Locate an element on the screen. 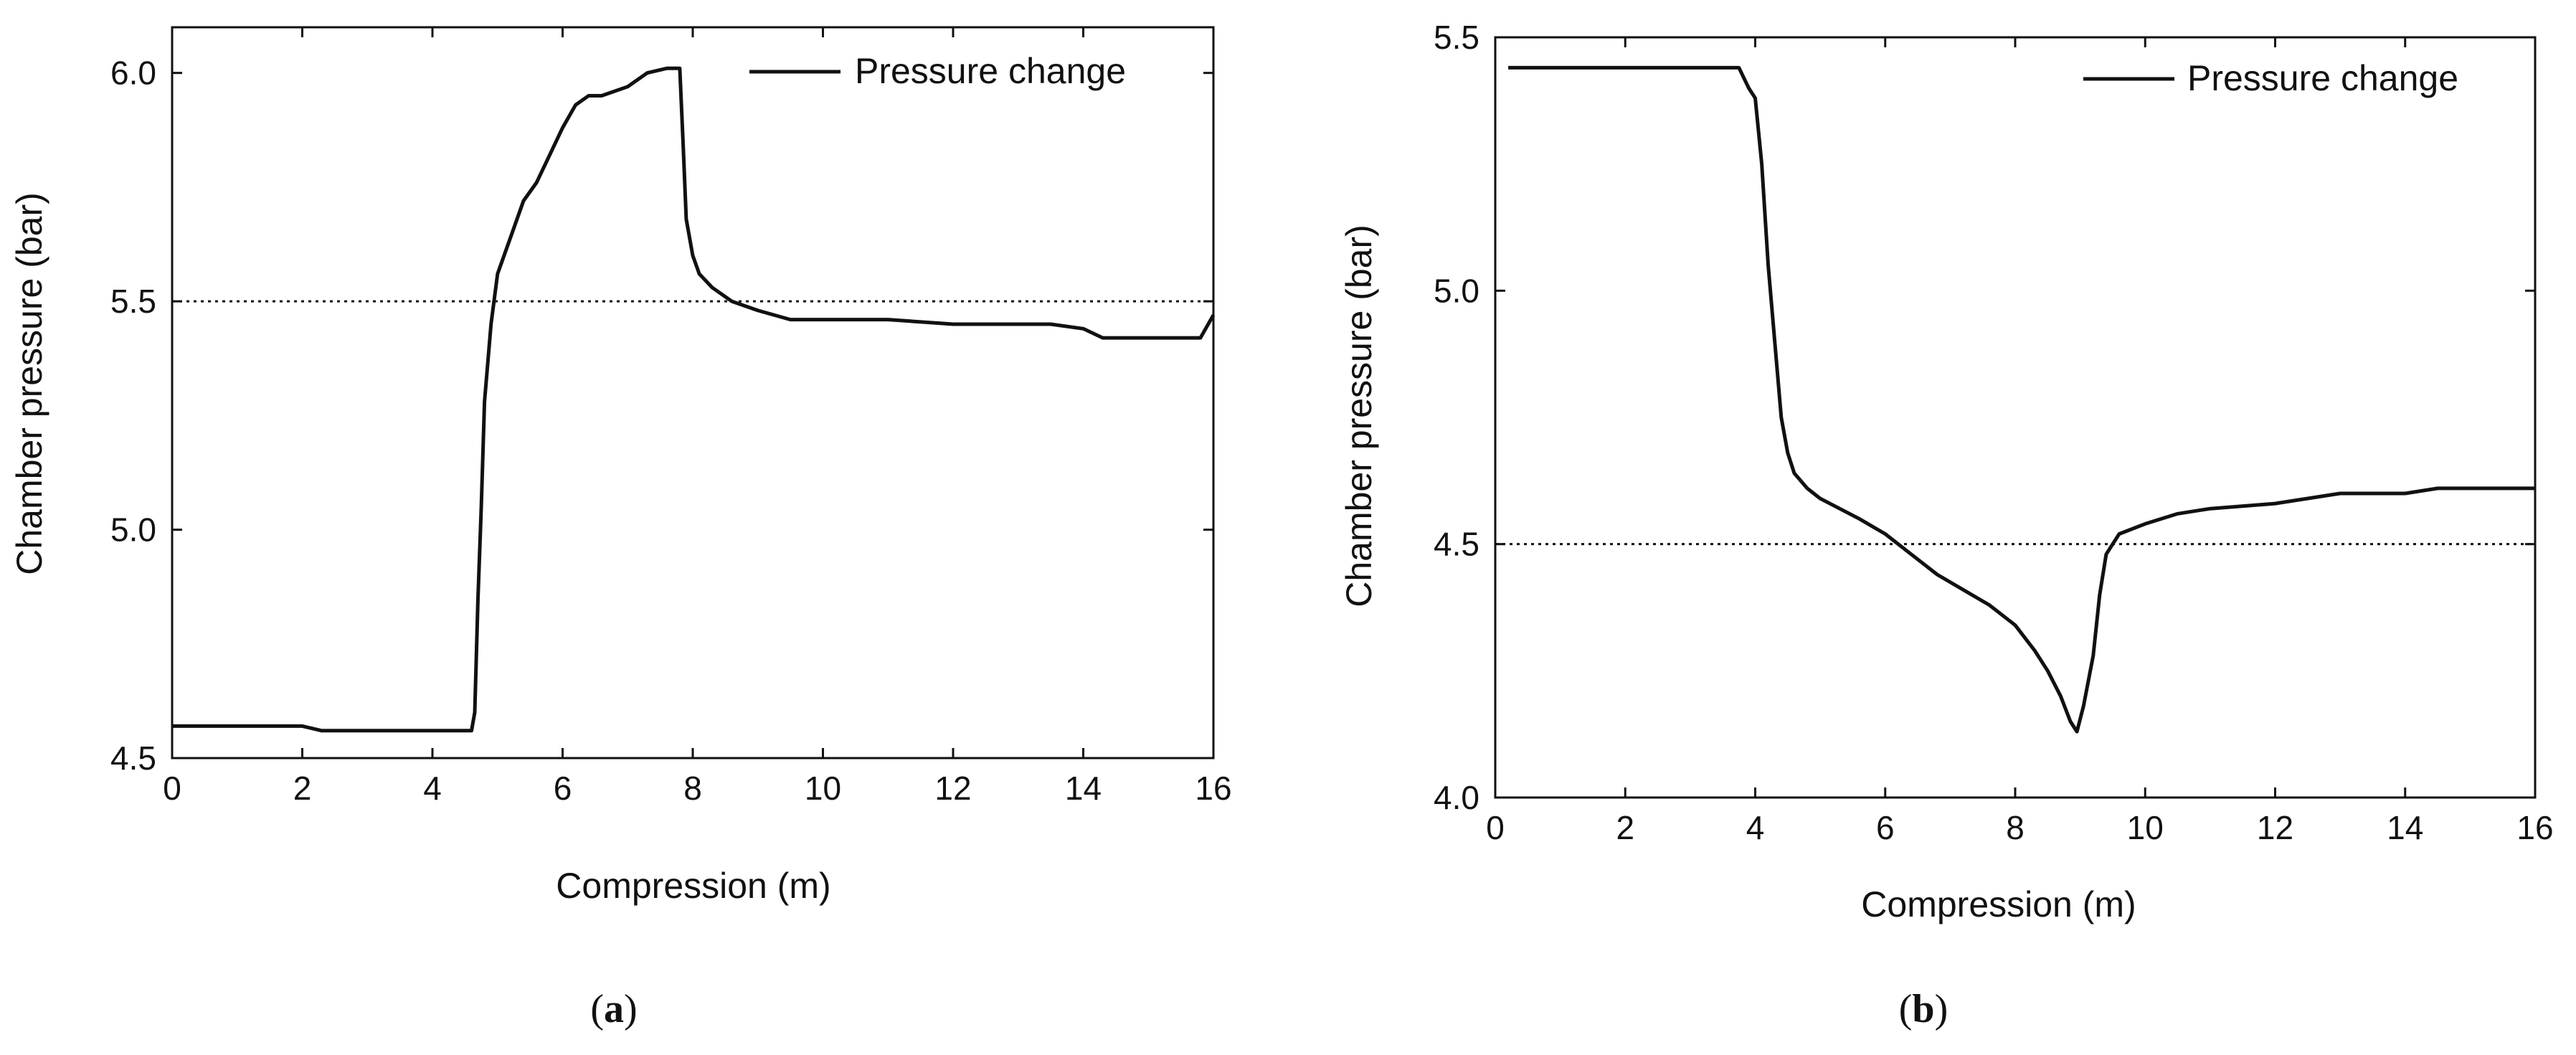 Image resolution: width=2576 pixels, height=1055 pixels. panel-a-x-tick-label: 4 is located at coordinates (432, 788).